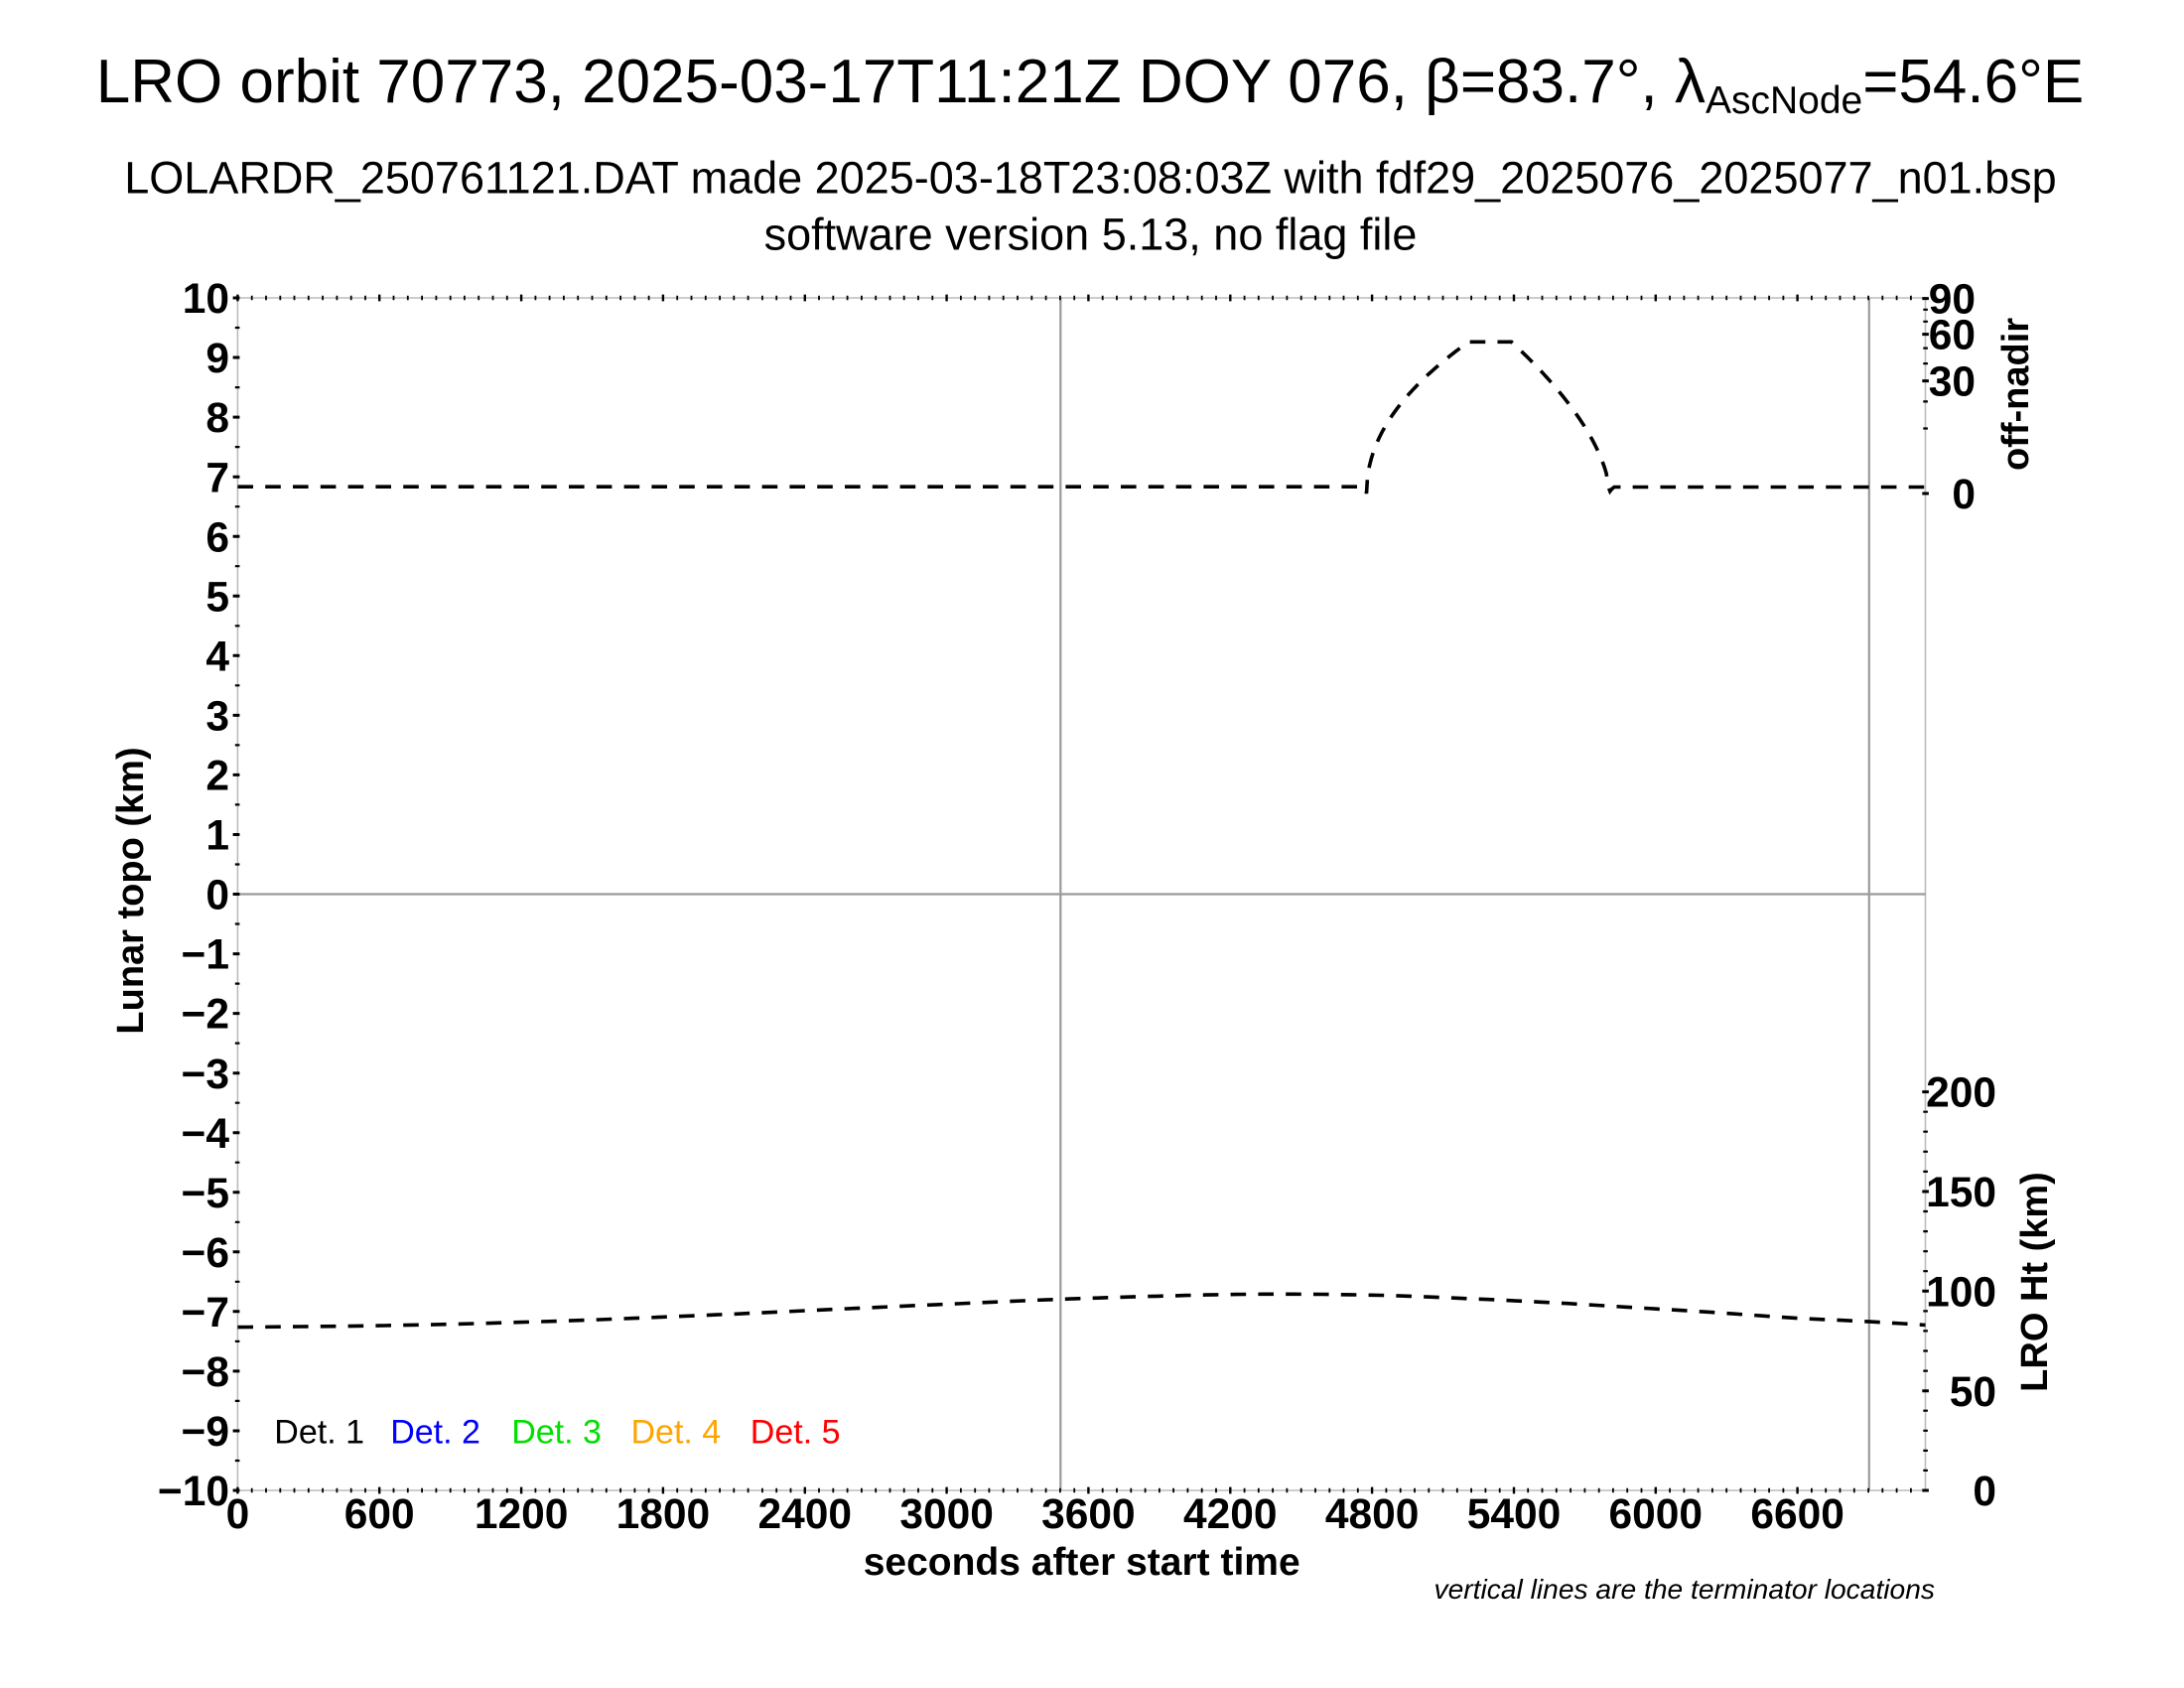 This screenshot has width=2184, height=1688. What do you see at coordinates (217, 359) in the screenshot?
I see `svg-text: 9` at bounding box center [217, 359].